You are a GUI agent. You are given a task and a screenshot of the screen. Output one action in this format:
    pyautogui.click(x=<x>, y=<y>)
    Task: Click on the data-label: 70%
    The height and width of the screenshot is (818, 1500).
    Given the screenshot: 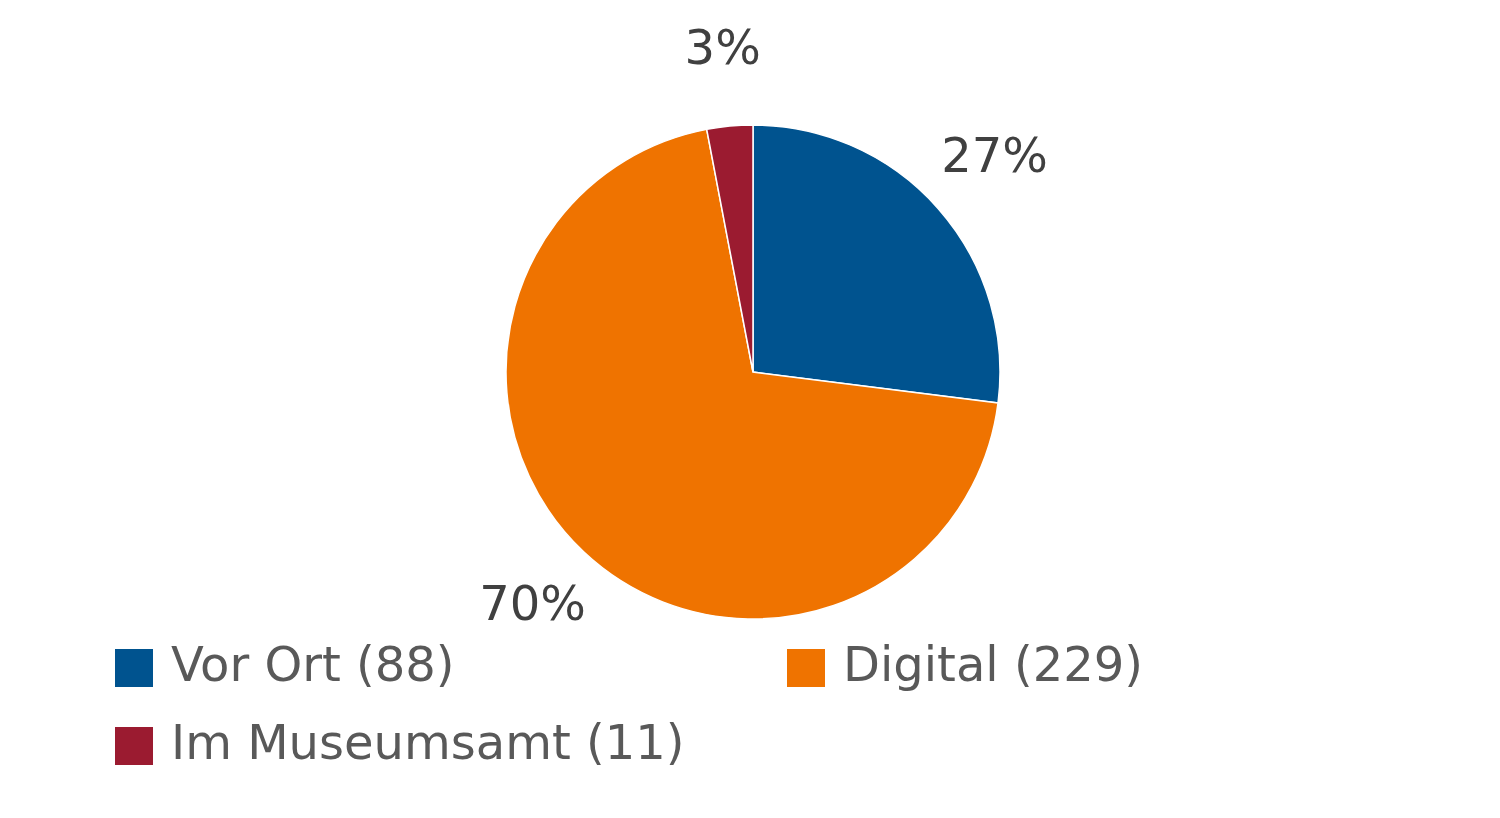 What is the action you would take?
    pyautogui.click(x=532, y=602)
    